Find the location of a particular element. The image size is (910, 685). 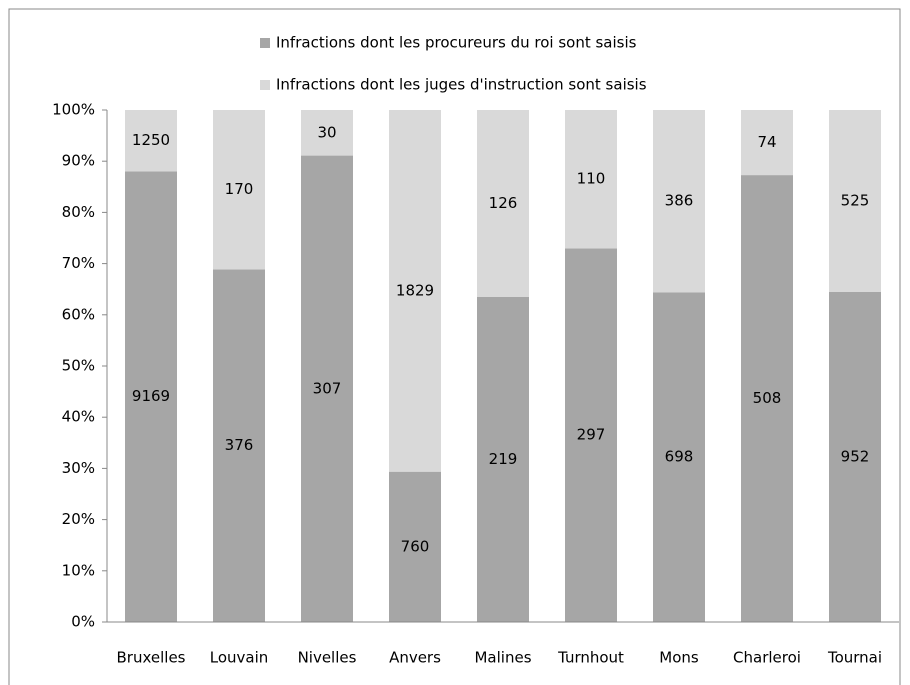

y-tick-label: 10% is located at coordinates (78, 570).